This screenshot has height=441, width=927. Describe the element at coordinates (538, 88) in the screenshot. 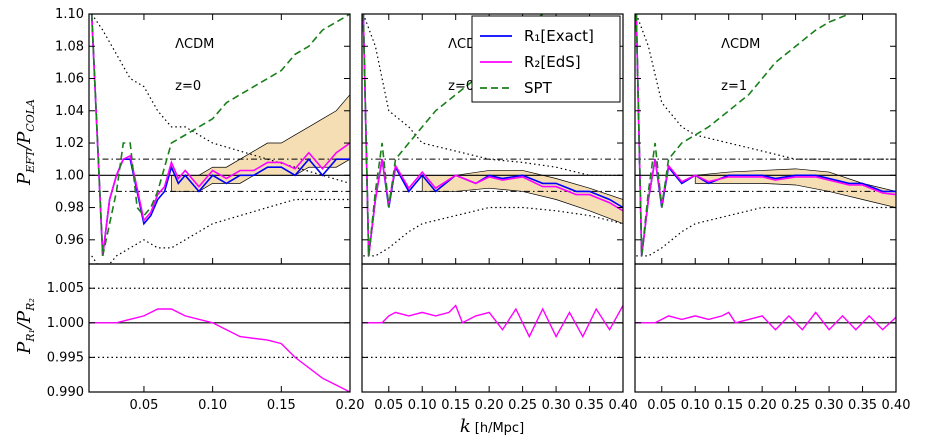

I see `legend-label: SPT` at that location.